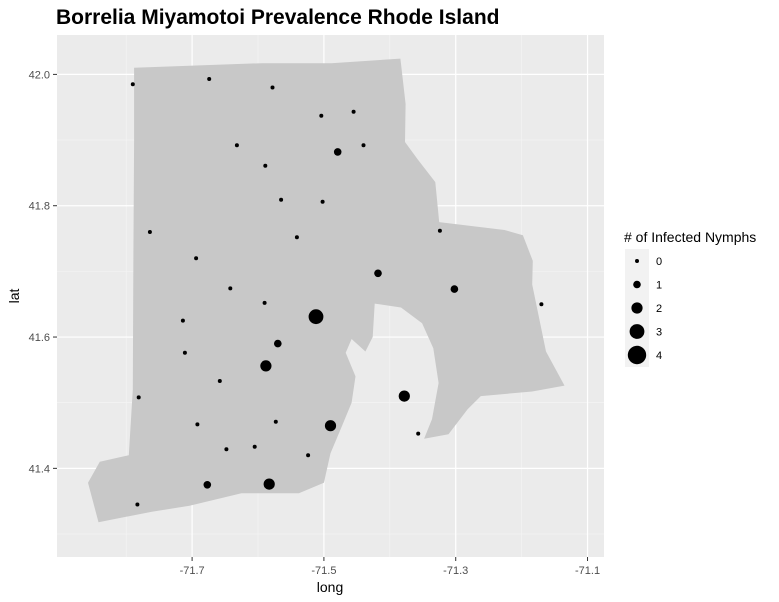  What do you see at coordinates (659, 286) in the screenshot?
I see `legend-label-1: 1` at bounding box center [659, 286].